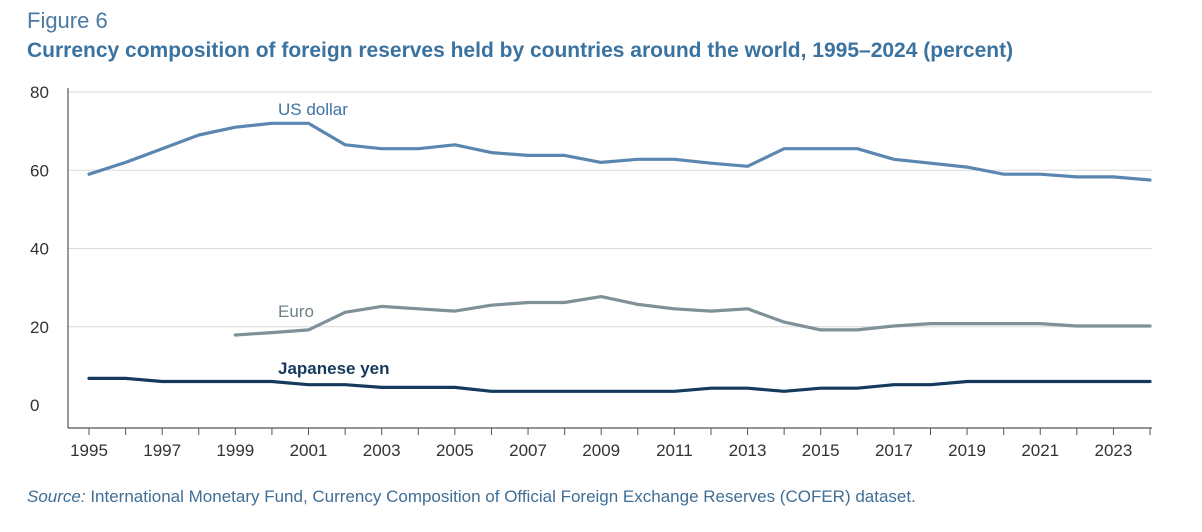  Describe the element at coordinates (1040, 450) in the screenshot. I see `x-tick-label: 2021` at that location.